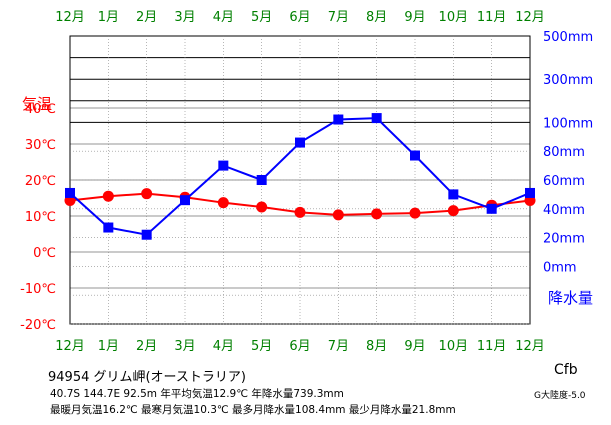  Describe the element at coordinates (108, 346) in the screenshot. I see `month-label-bottom: 1月` at that location.